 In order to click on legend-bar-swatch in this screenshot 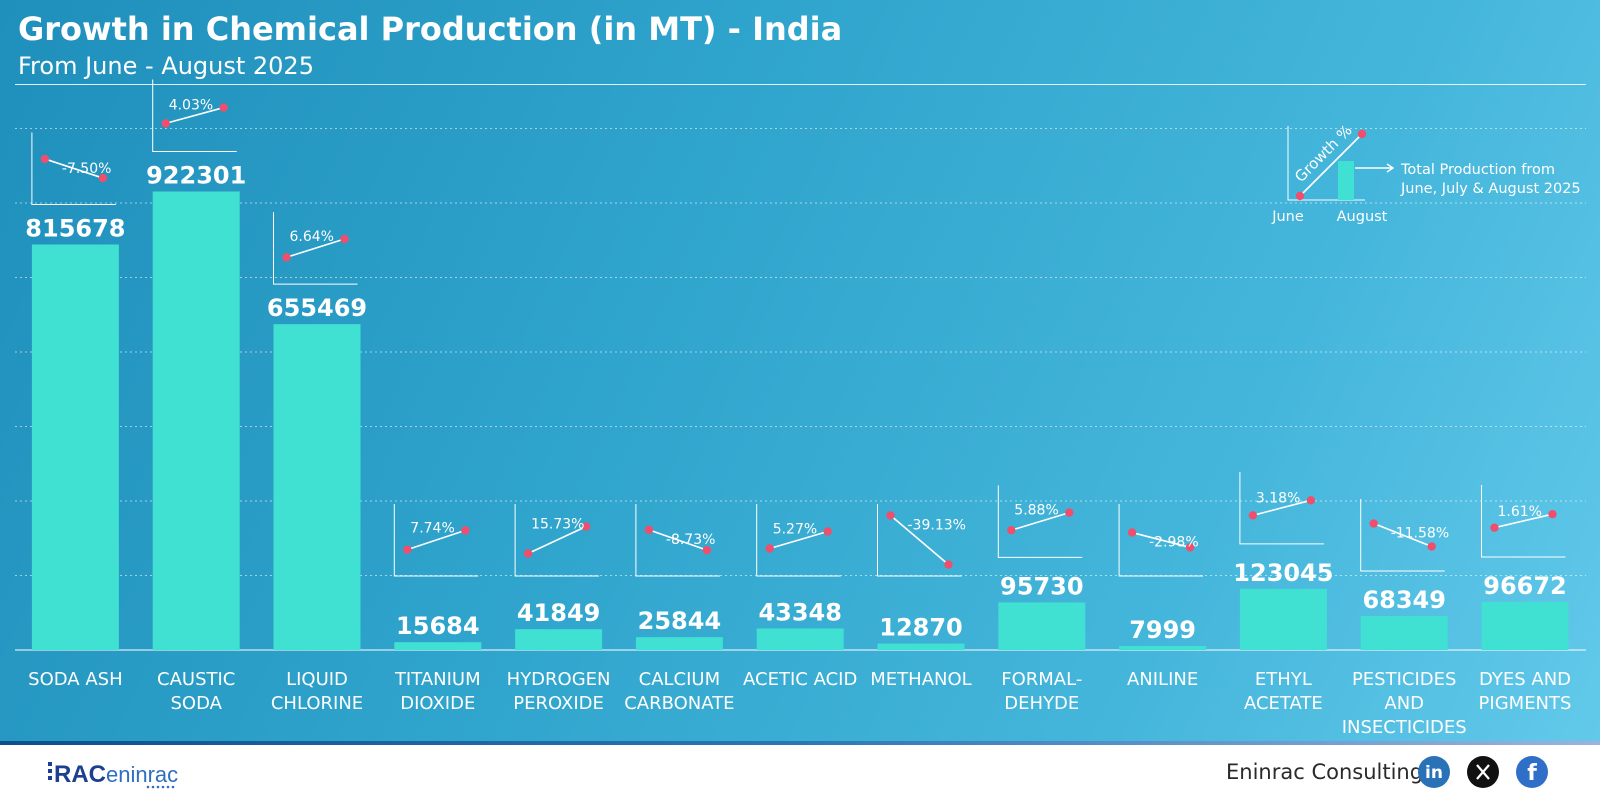, I will do `click(1346, 180)`.